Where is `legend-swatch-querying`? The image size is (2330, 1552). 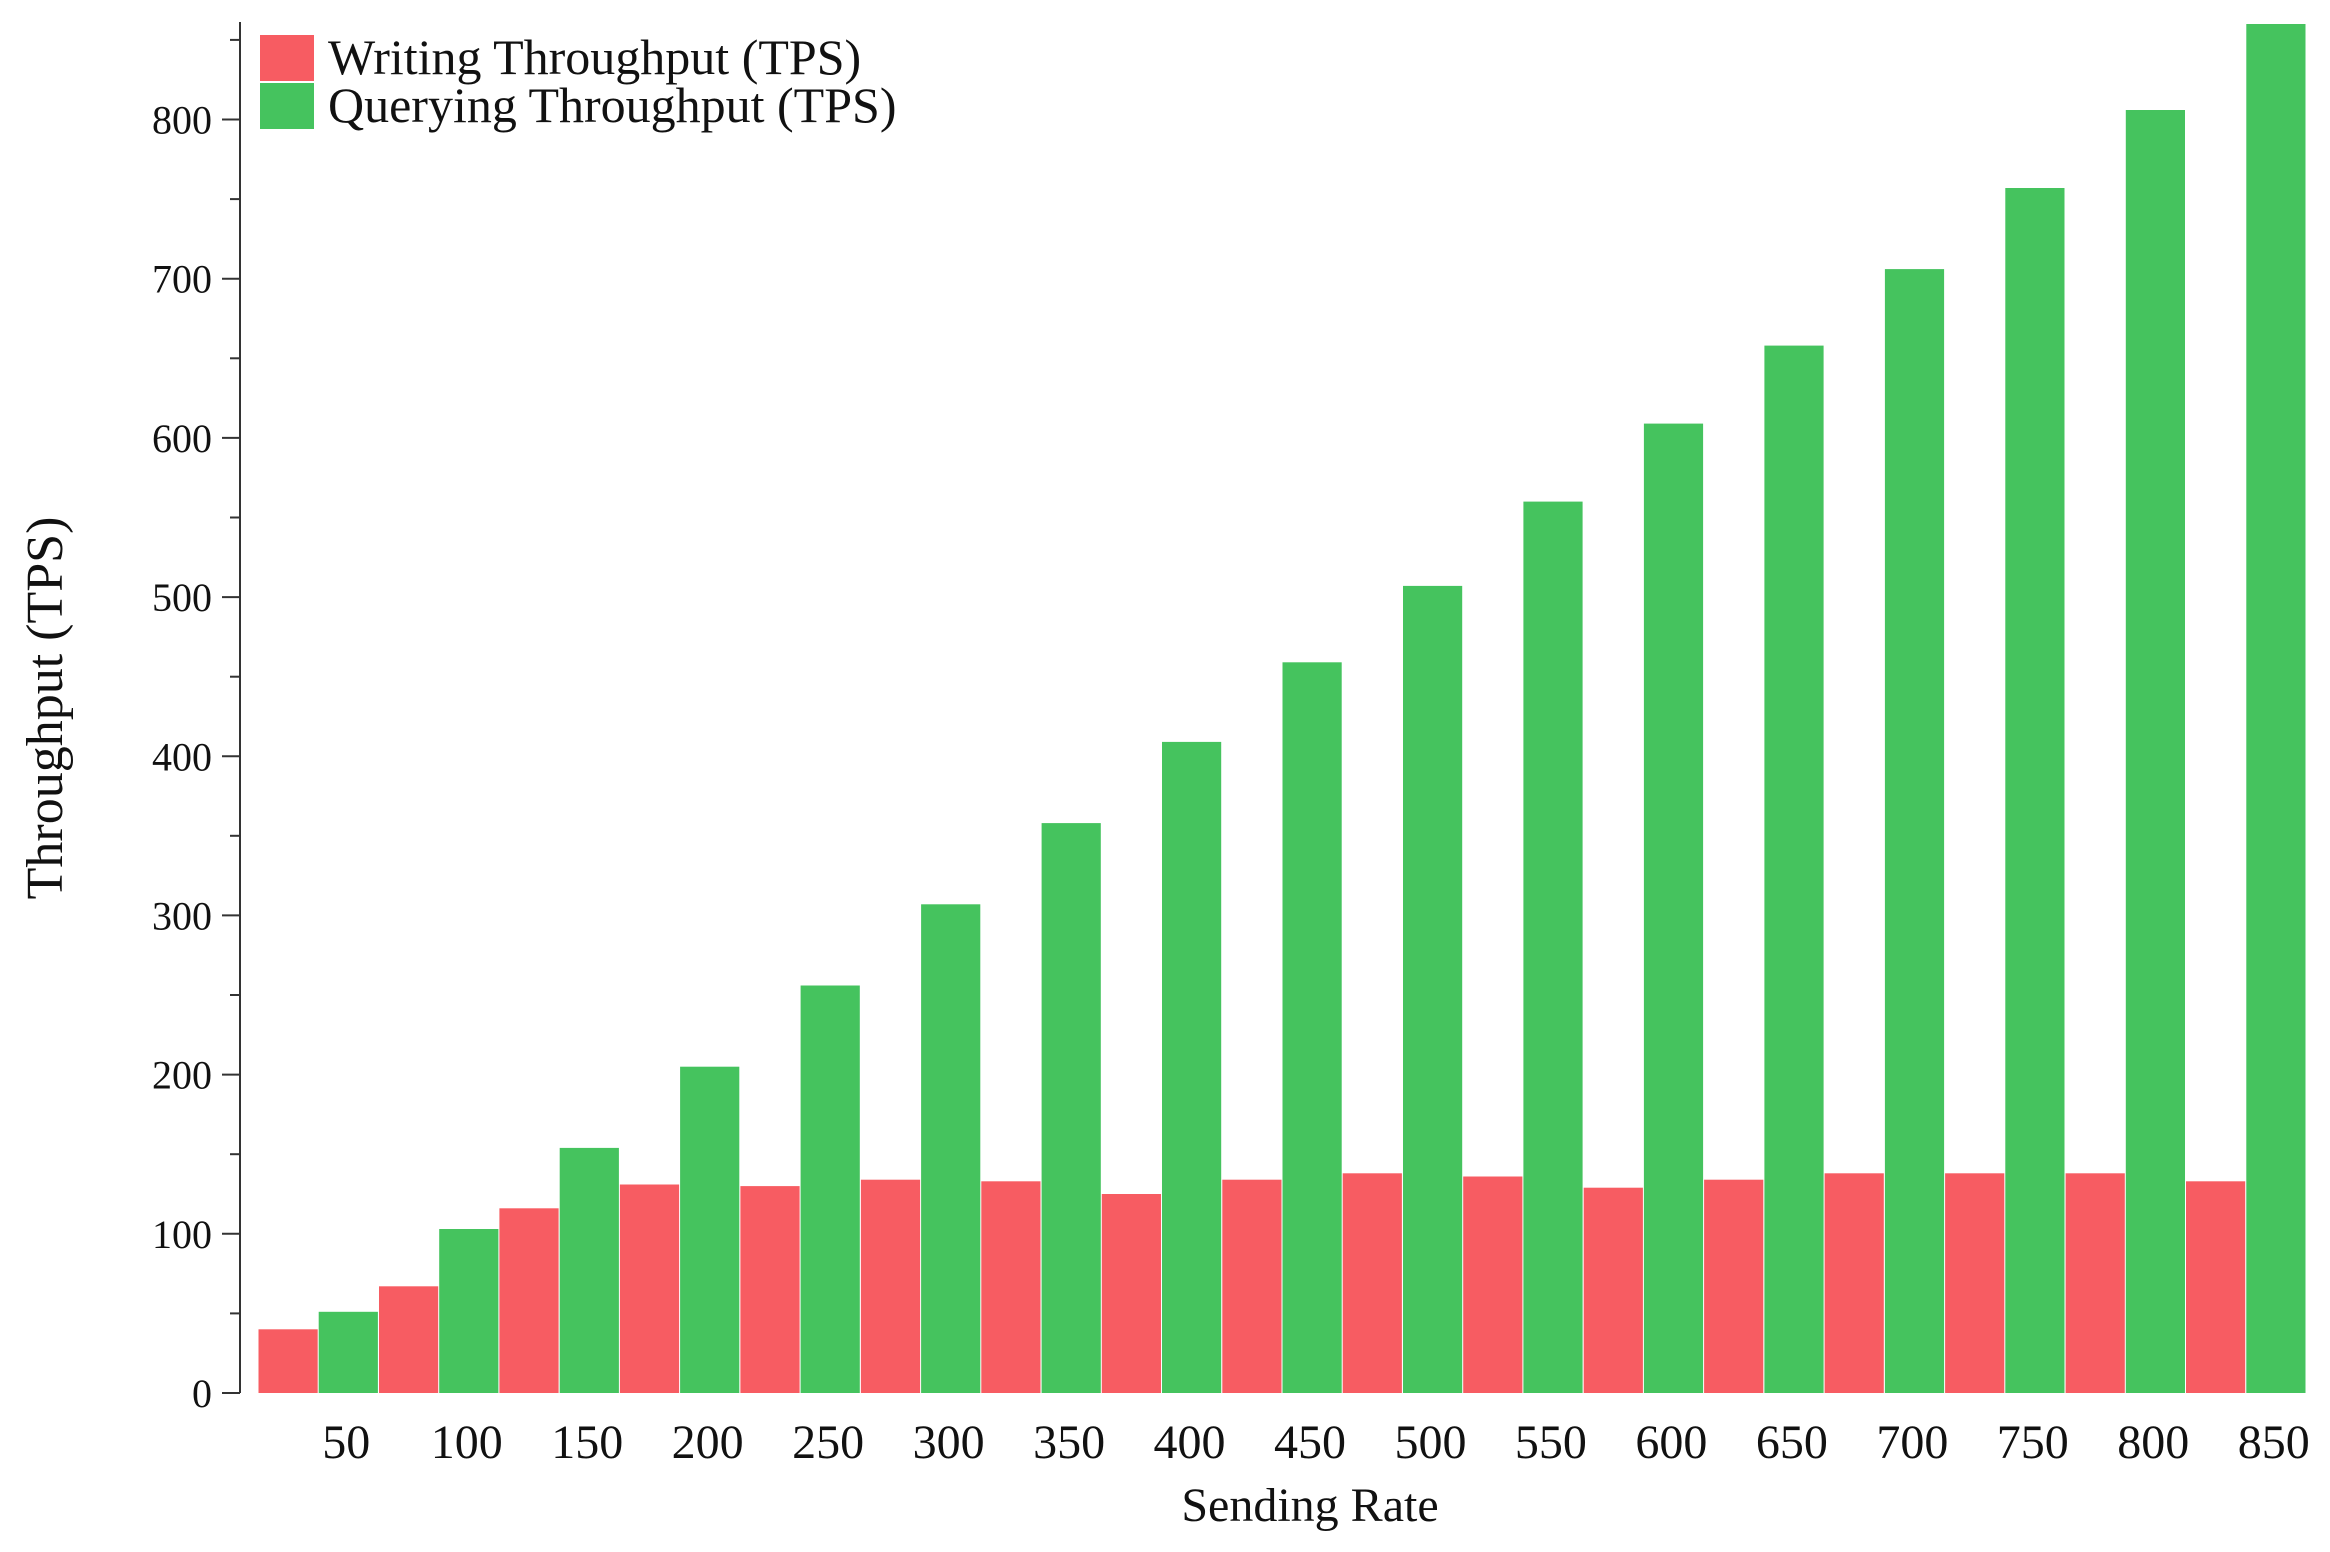 legend-swatch-querying is located at coordinates (287, 106).